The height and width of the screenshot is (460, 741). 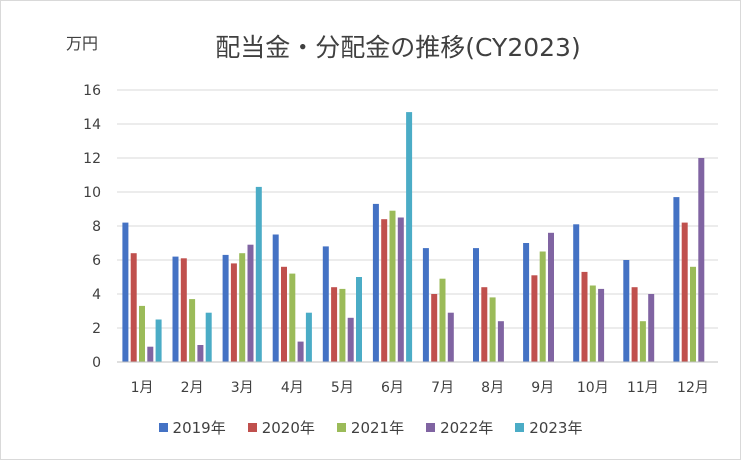 I want to click on bar-2021年-4月, so click(x=292, y=317).